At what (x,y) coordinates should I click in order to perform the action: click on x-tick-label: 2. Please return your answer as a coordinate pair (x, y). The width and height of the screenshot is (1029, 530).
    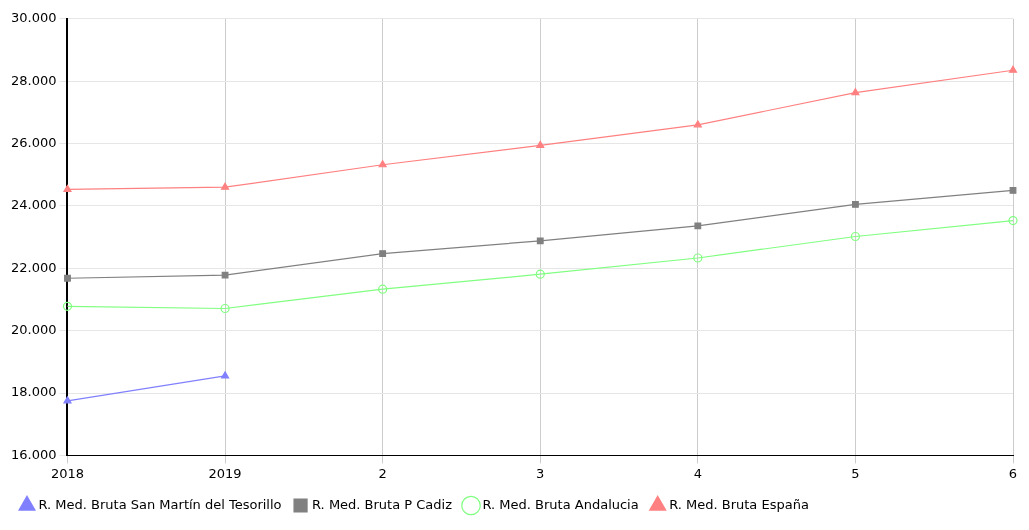
    Looking at the image, I should click on (382, 473).